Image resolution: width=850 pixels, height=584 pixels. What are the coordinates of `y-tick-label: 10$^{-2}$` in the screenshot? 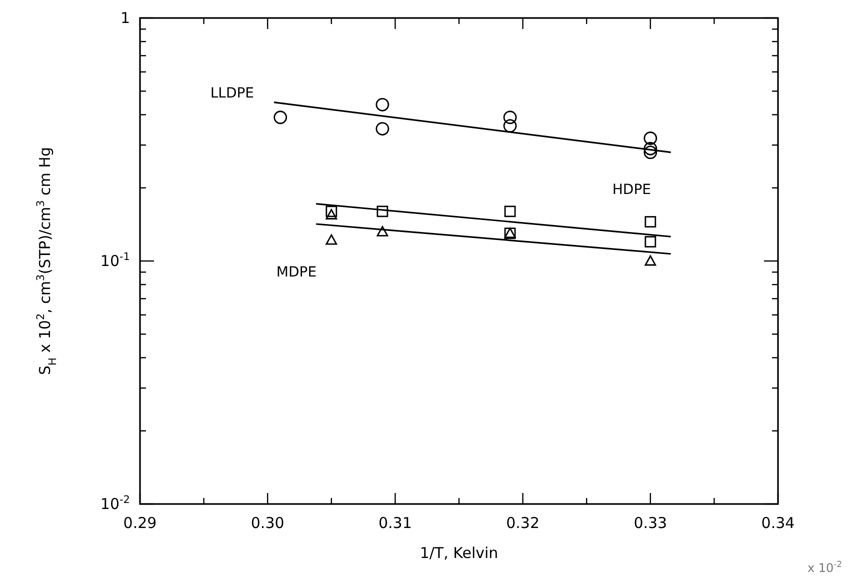 It's located at (115, 503).